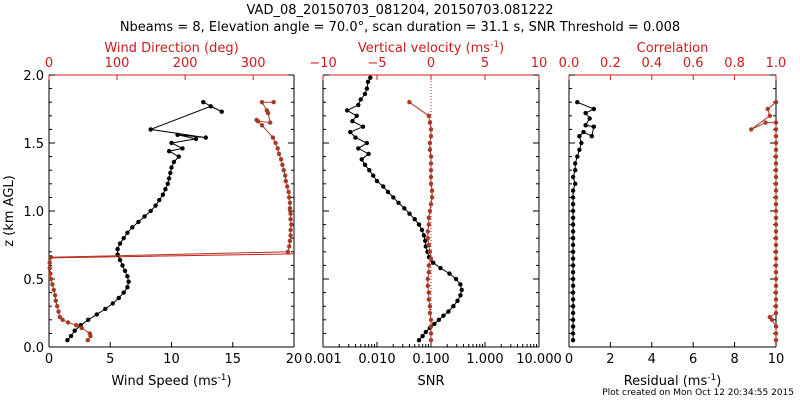 The image size is (800, 400). I want to click on panel-0-bottom-tick-label: 0, so click(49, 359).